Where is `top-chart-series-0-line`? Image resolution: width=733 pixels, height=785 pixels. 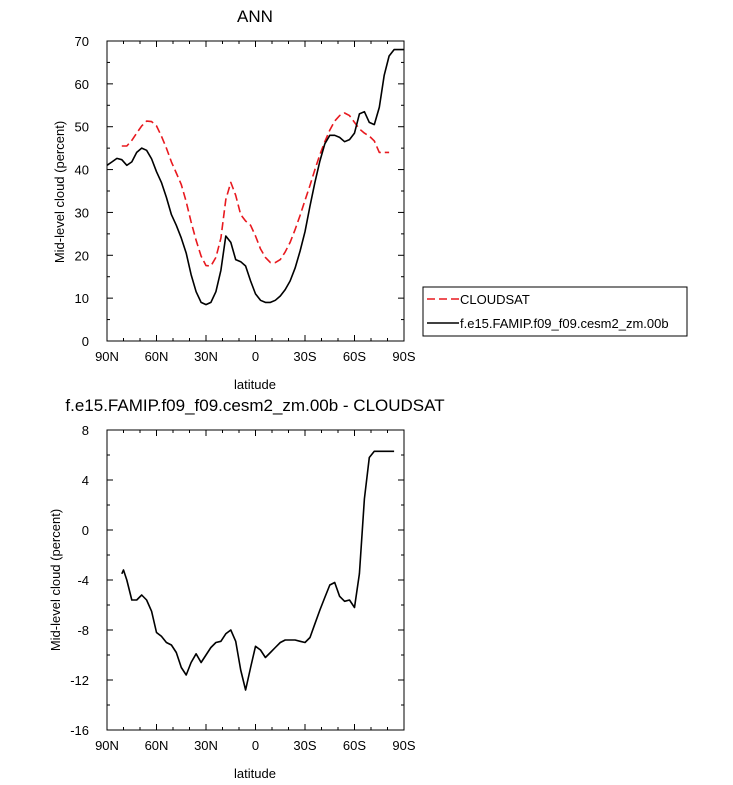 top-chart-series-0-line is located at coordinates (255, 189).